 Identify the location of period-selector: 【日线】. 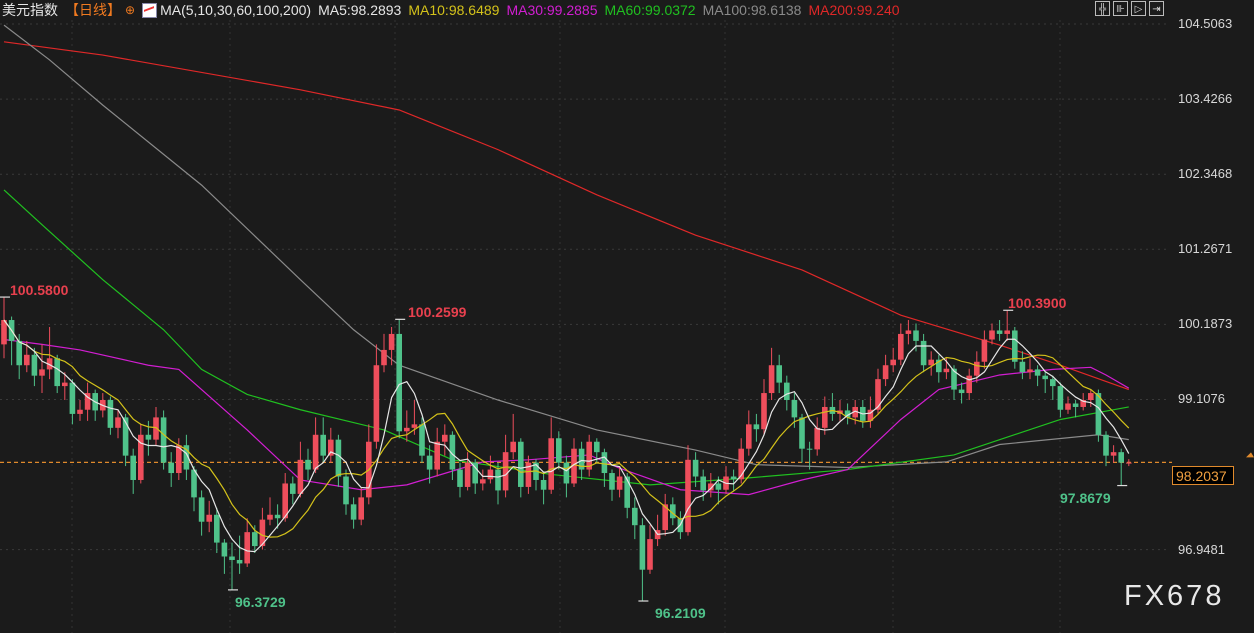
(93, 10).